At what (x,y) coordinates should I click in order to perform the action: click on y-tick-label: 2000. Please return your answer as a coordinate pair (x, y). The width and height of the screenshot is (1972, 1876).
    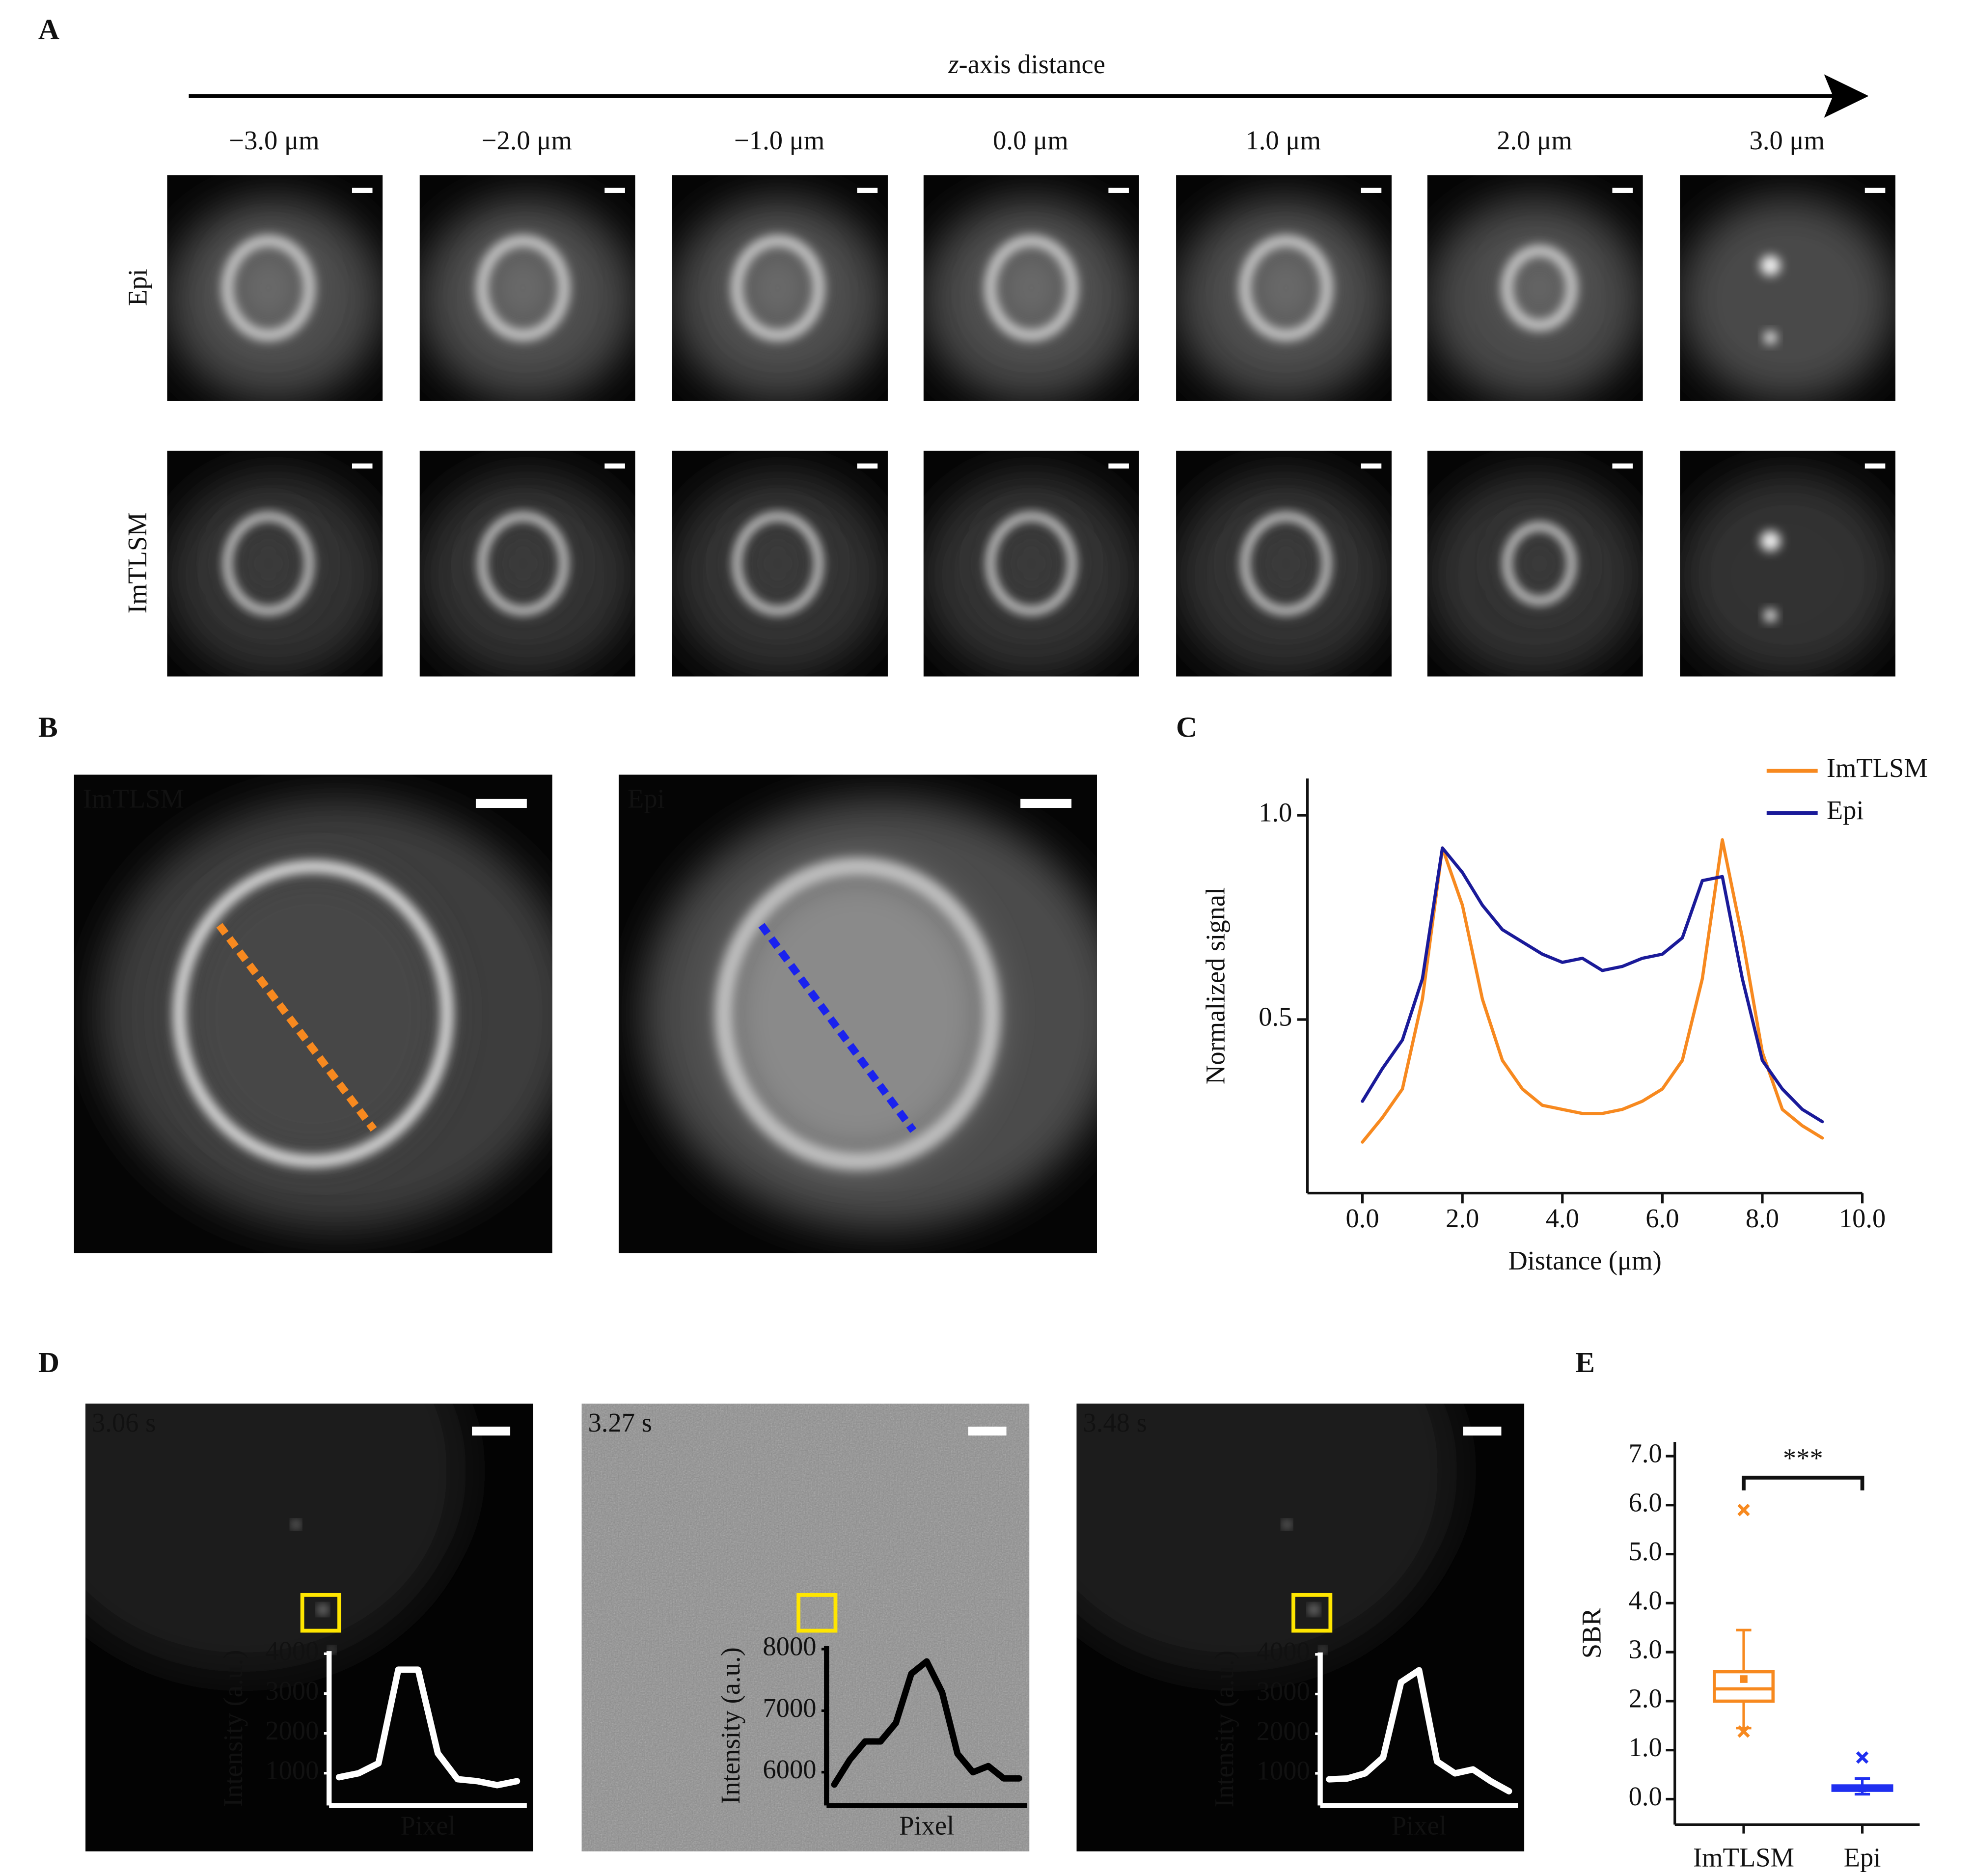
    Looking at the image, I should click on (292, 1730).